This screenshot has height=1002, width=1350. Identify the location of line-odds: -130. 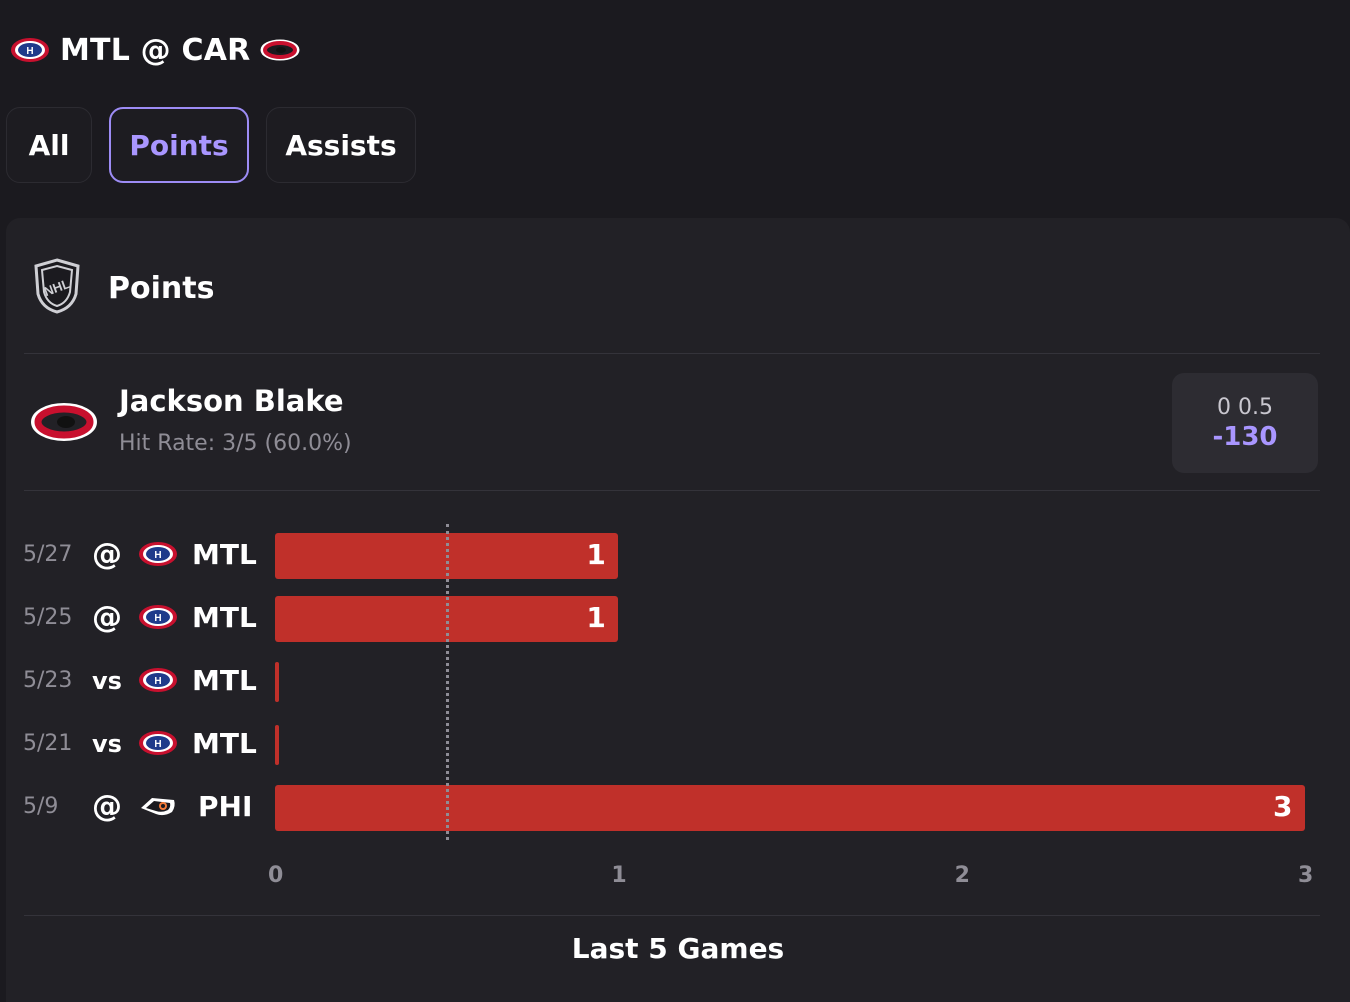
(1245, 436).